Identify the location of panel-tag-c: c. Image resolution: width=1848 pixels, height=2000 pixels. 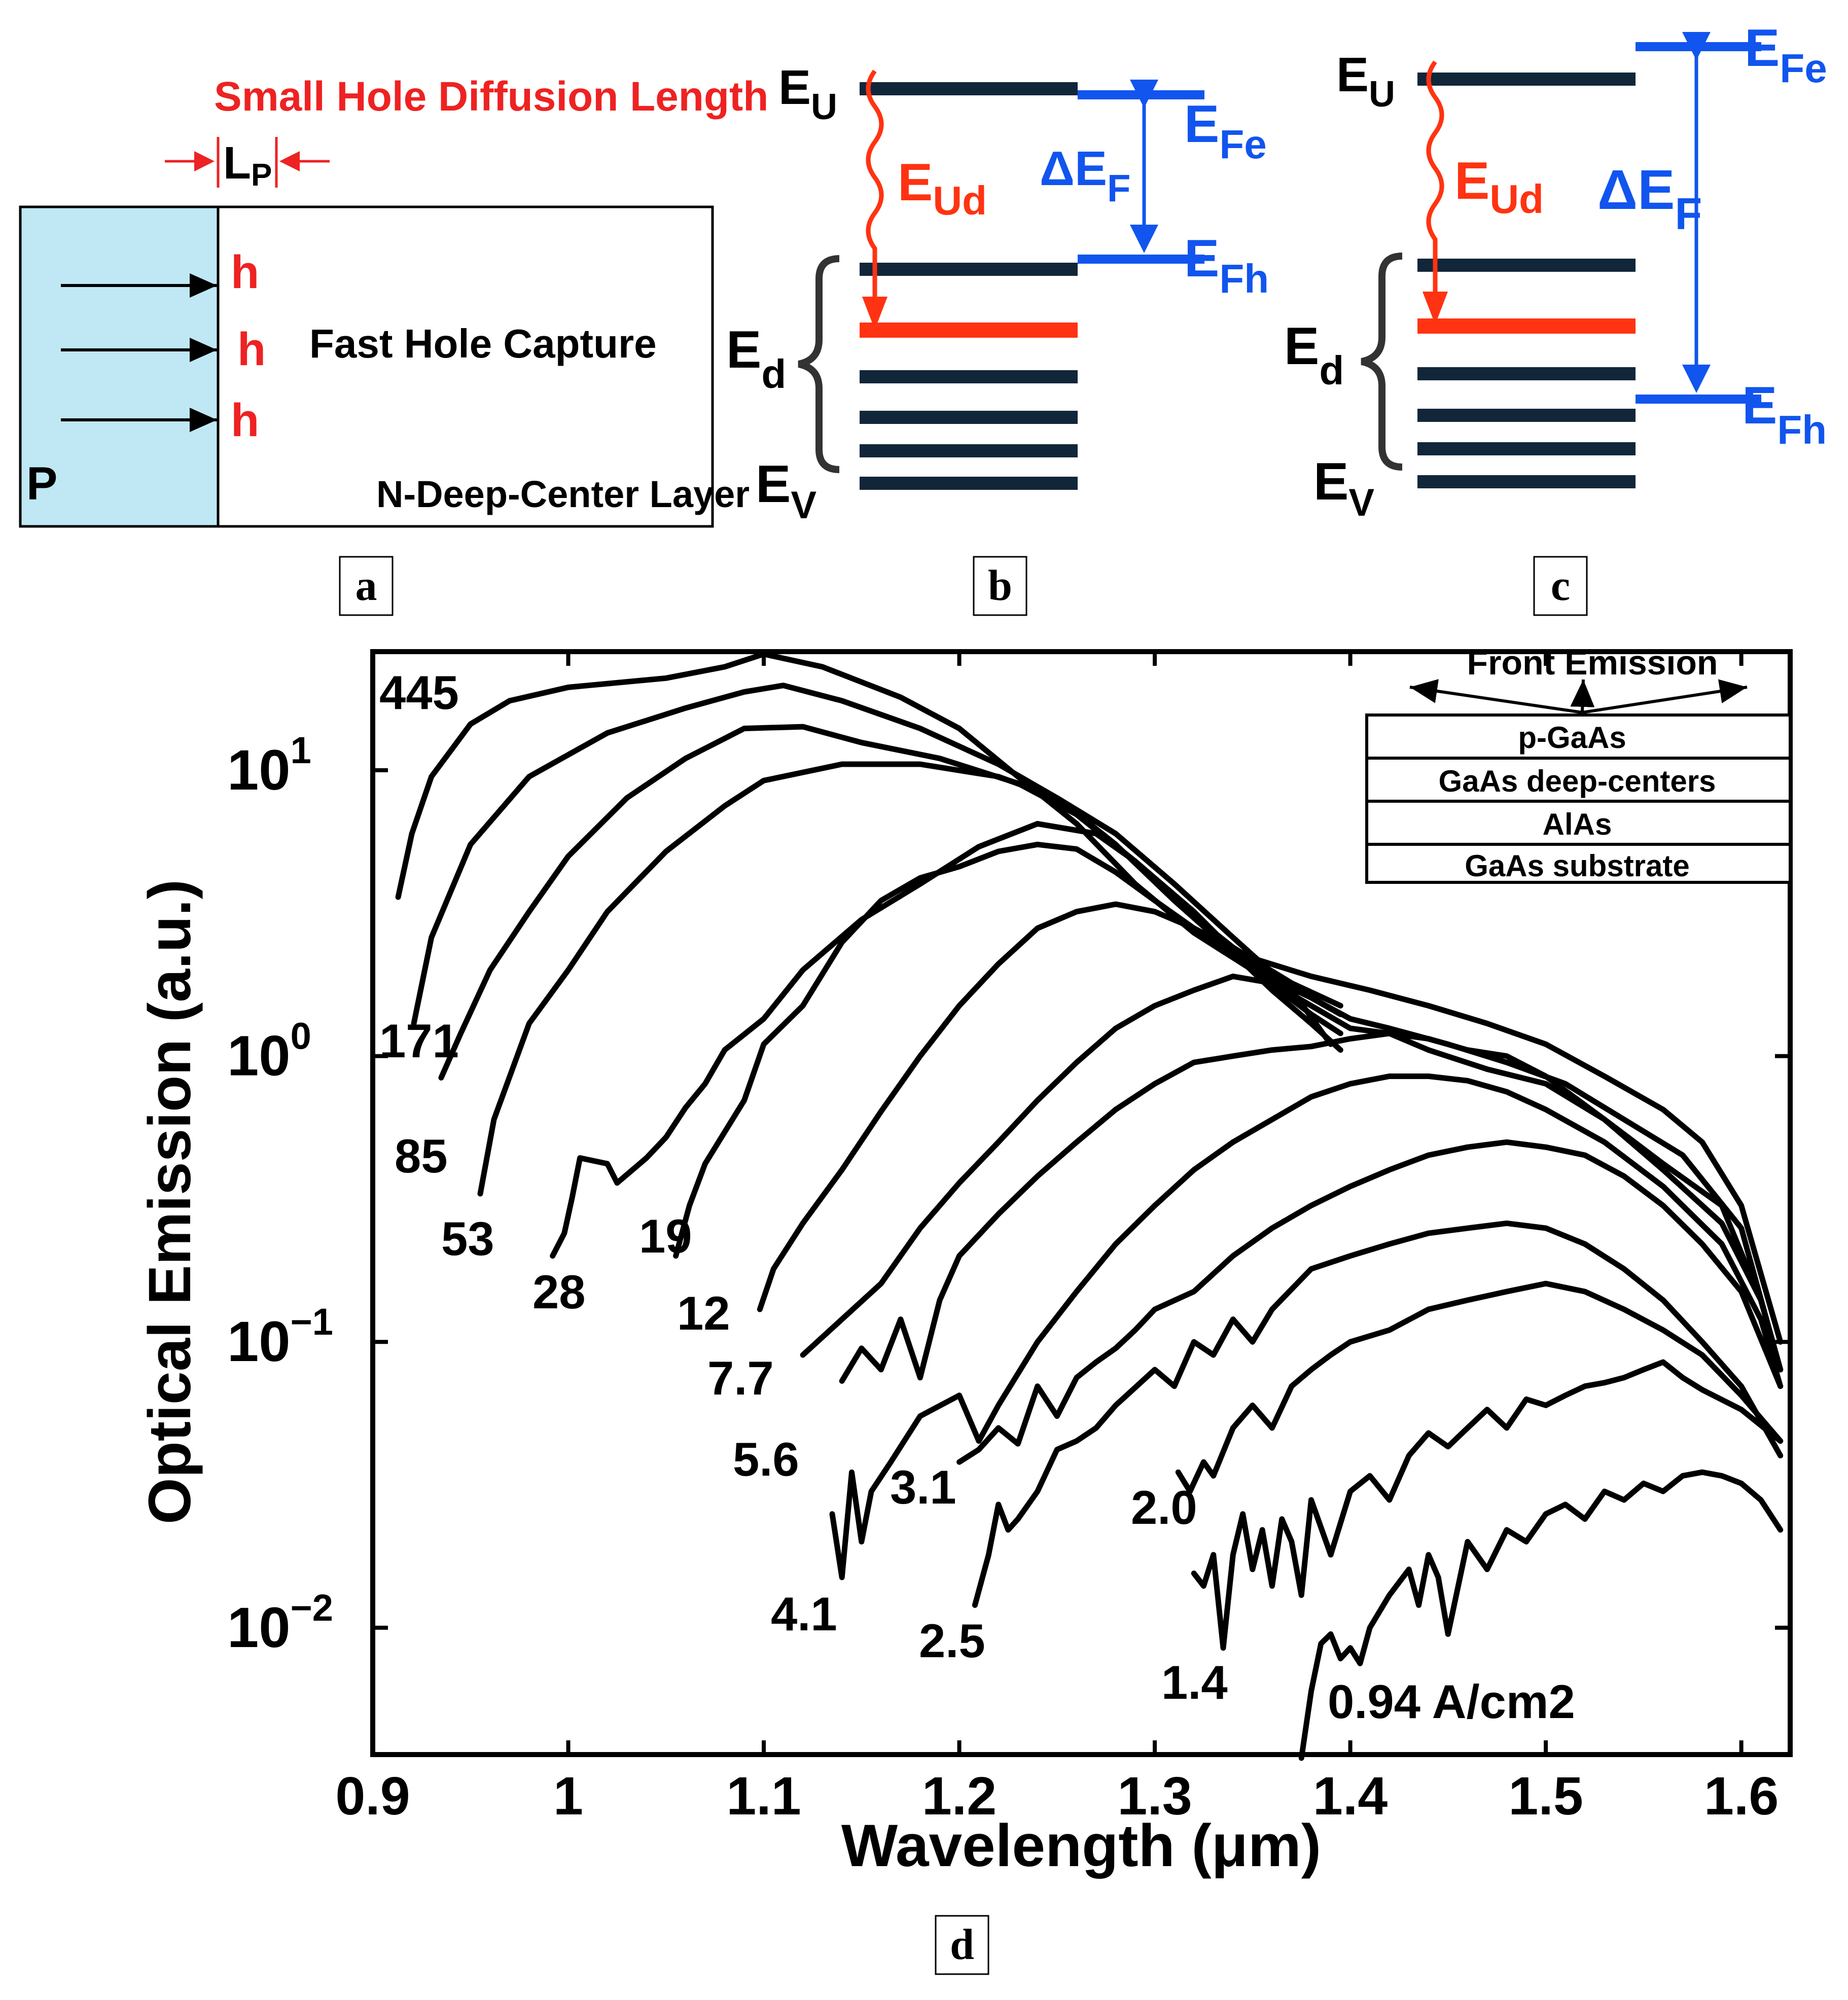
(1560, 585).